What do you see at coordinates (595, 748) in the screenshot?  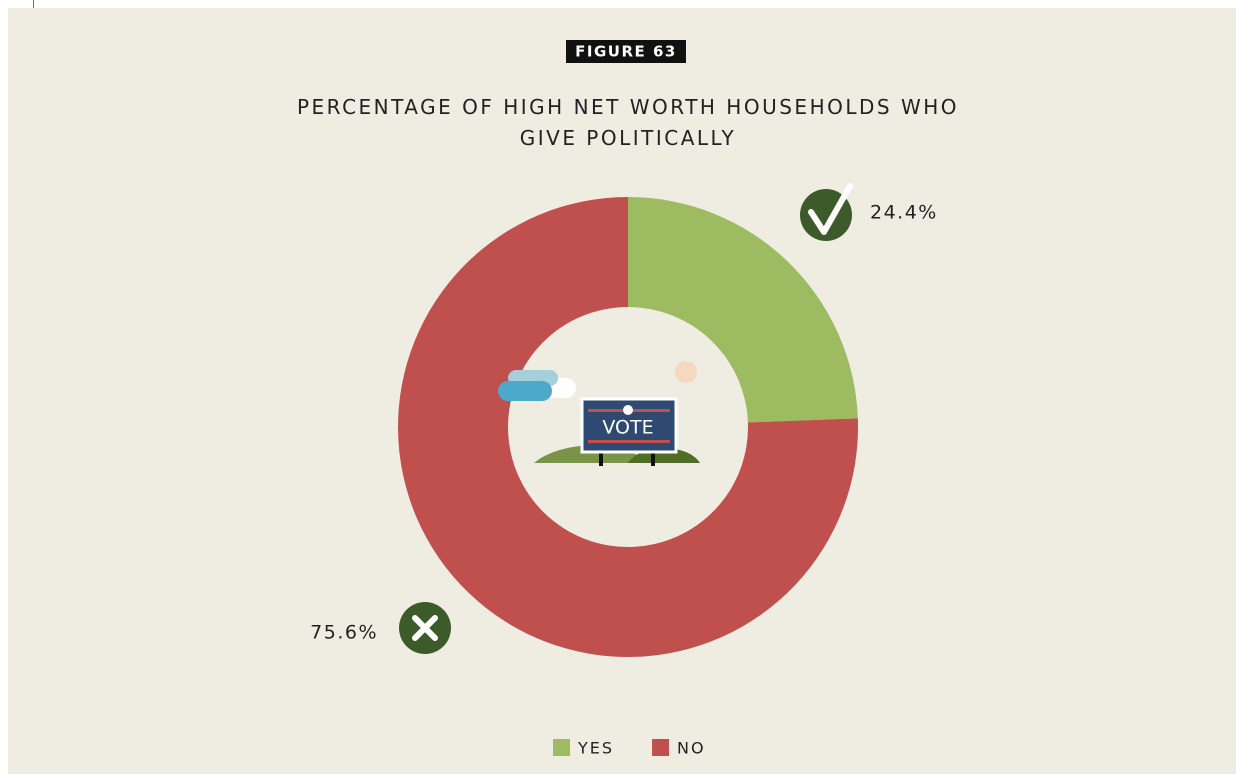 I see `legend-label: YES` at bounding box center [595, 748].